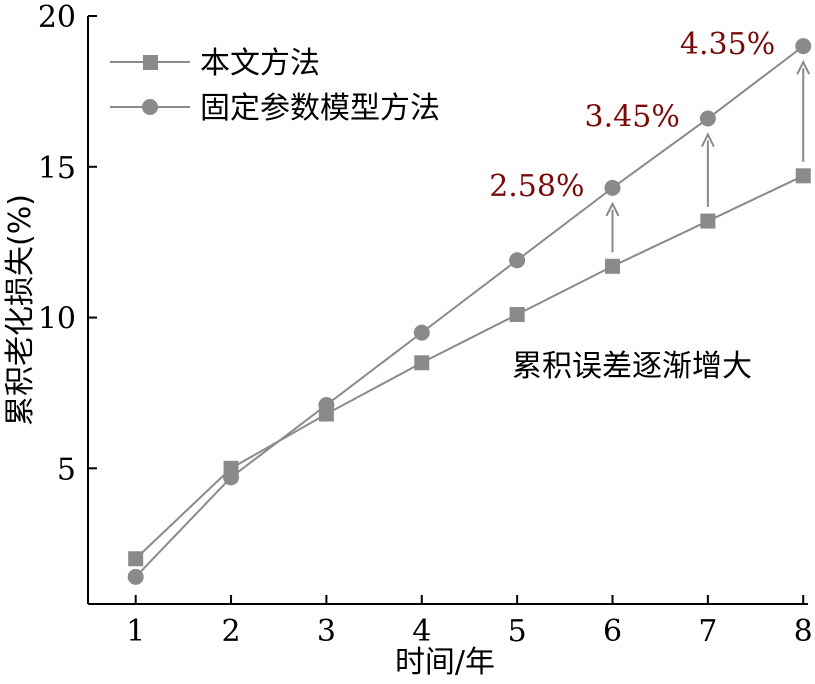  What do you see at coordinates (320, 108) in the screenshot?
I see `legend-label-series-2: 固定参数模型方法` at bounding box center [320, 108].